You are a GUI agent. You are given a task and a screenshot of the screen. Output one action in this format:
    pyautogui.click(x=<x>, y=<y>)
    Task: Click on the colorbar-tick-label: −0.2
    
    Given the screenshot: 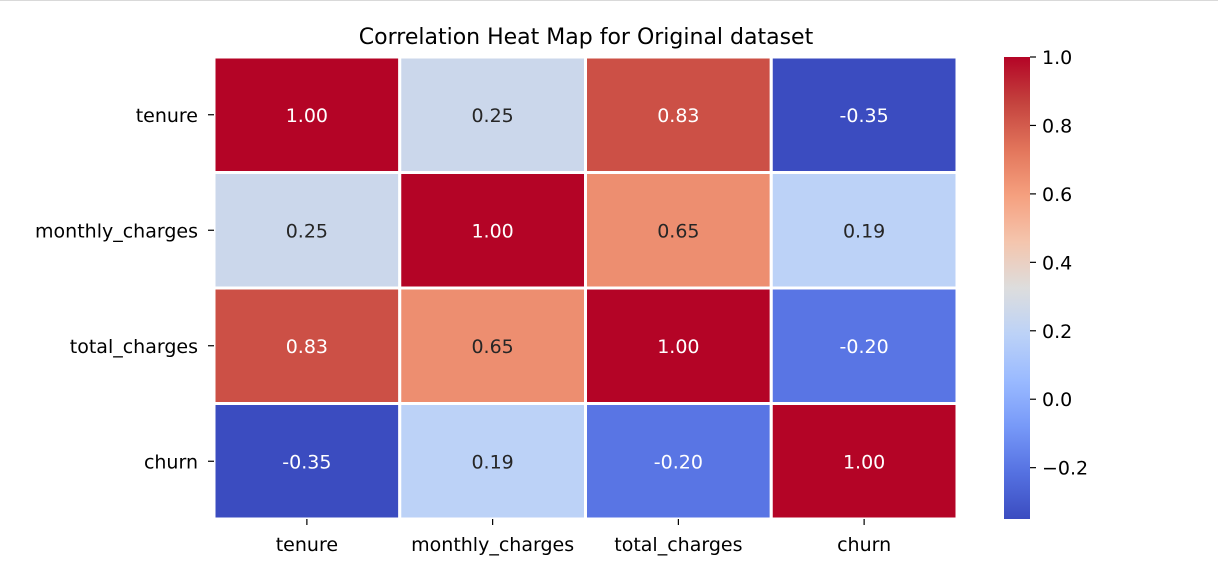 What is the action you would take?
    pyautogui.click(x=1065, y=469)
    